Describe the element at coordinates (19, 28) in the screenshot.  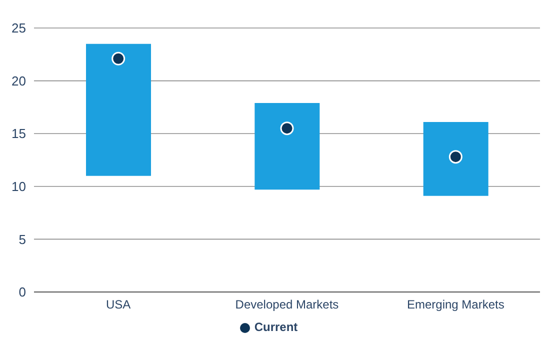
I see `y-tick-label: 25` at that location.